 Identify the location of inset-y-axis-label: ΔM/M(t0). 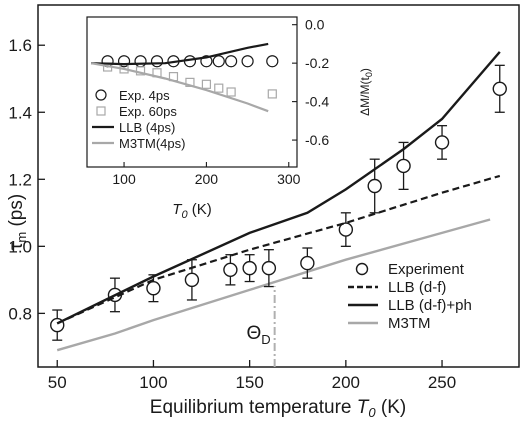
(366, 92).